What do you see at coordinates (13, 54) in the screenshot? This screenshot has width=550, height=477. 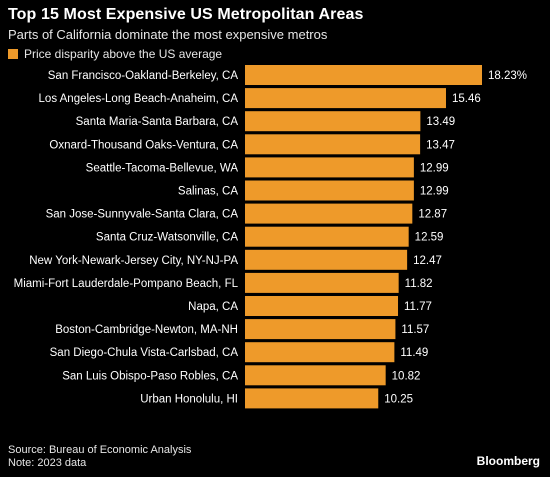 I see `legend-swatch` at bounding box center [13, 54].